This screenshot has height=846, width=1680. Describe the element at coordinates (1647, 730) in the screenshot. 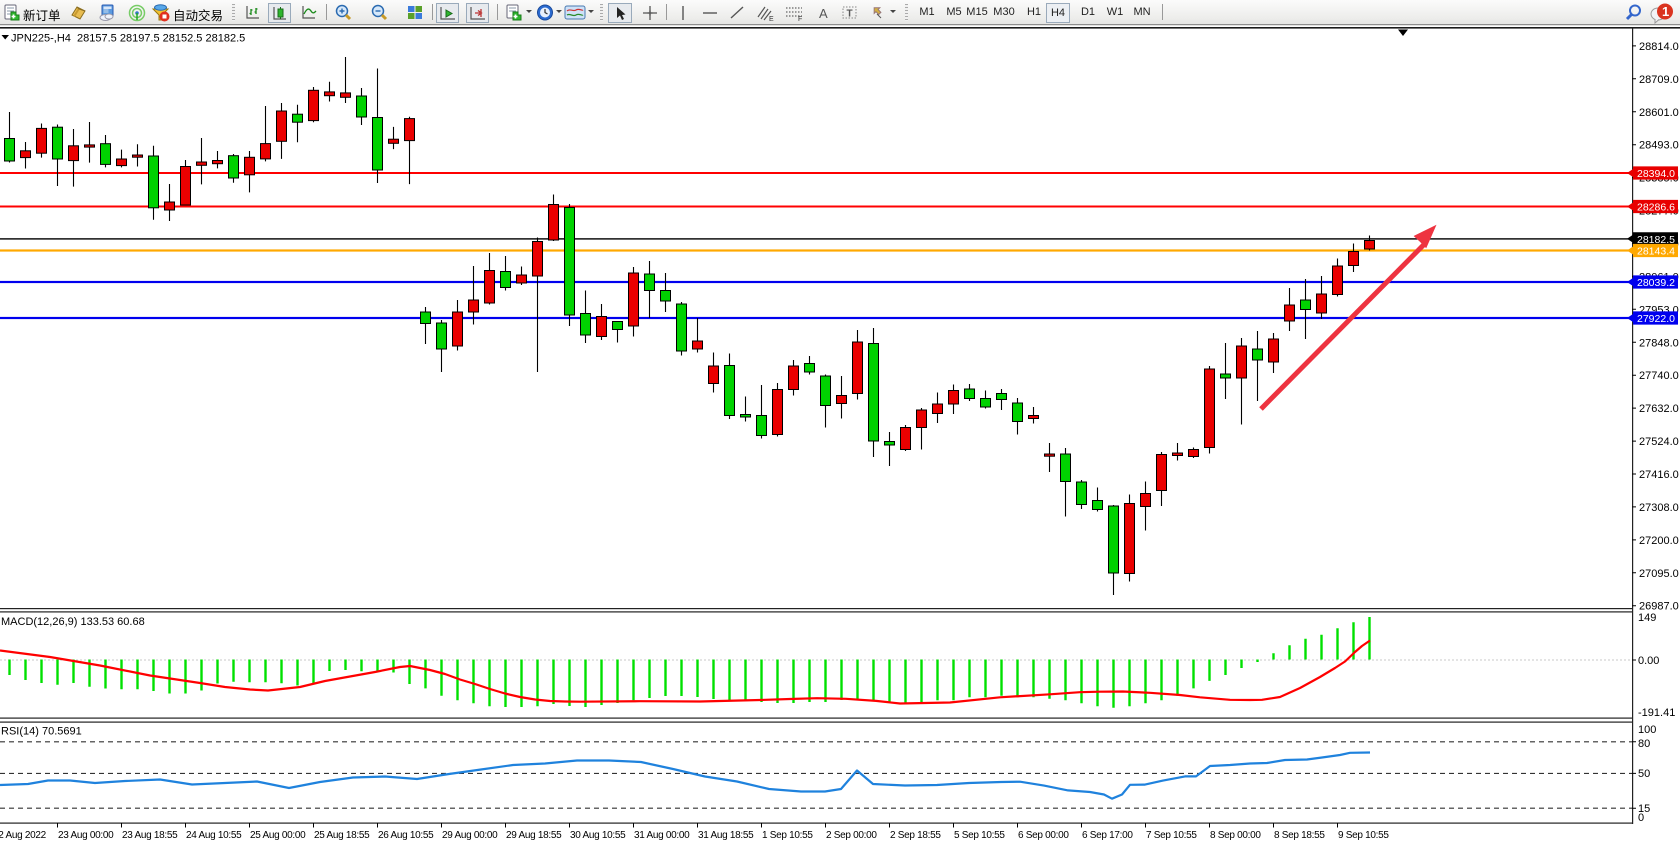

I see `svg-text: 100` at that location.